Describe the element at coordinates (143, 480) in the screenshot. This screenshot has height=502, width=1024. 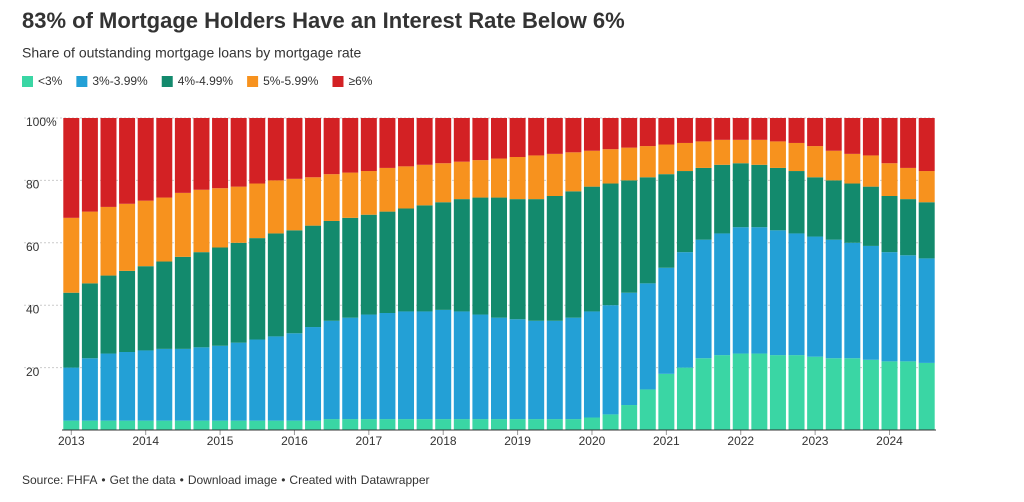
I see `footer-link: Get the data` at that location.